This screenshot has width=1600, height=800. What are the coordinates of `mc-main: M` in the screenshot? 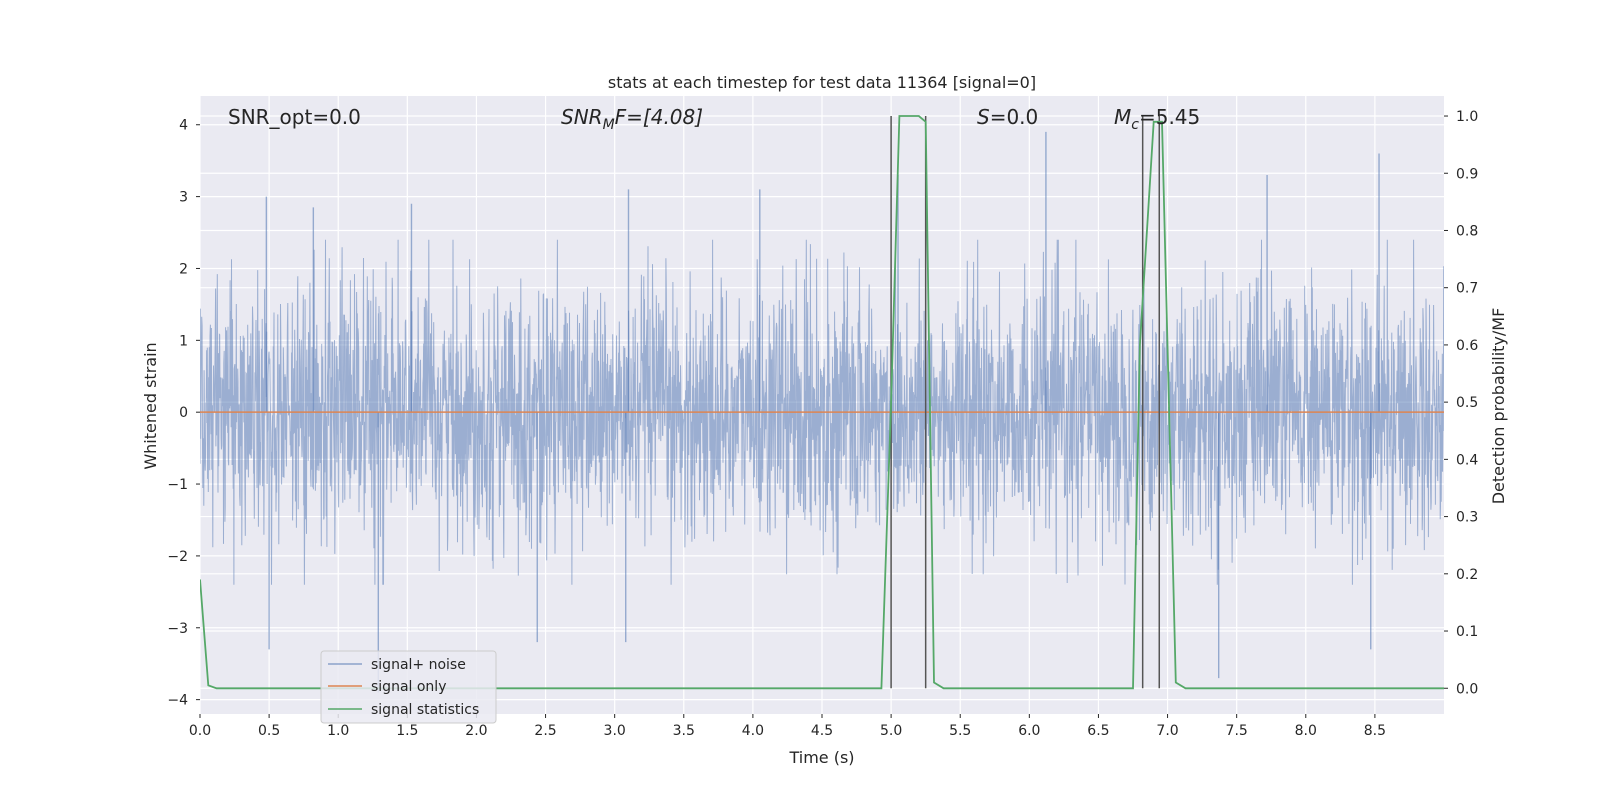 It's located at (1122, 117).